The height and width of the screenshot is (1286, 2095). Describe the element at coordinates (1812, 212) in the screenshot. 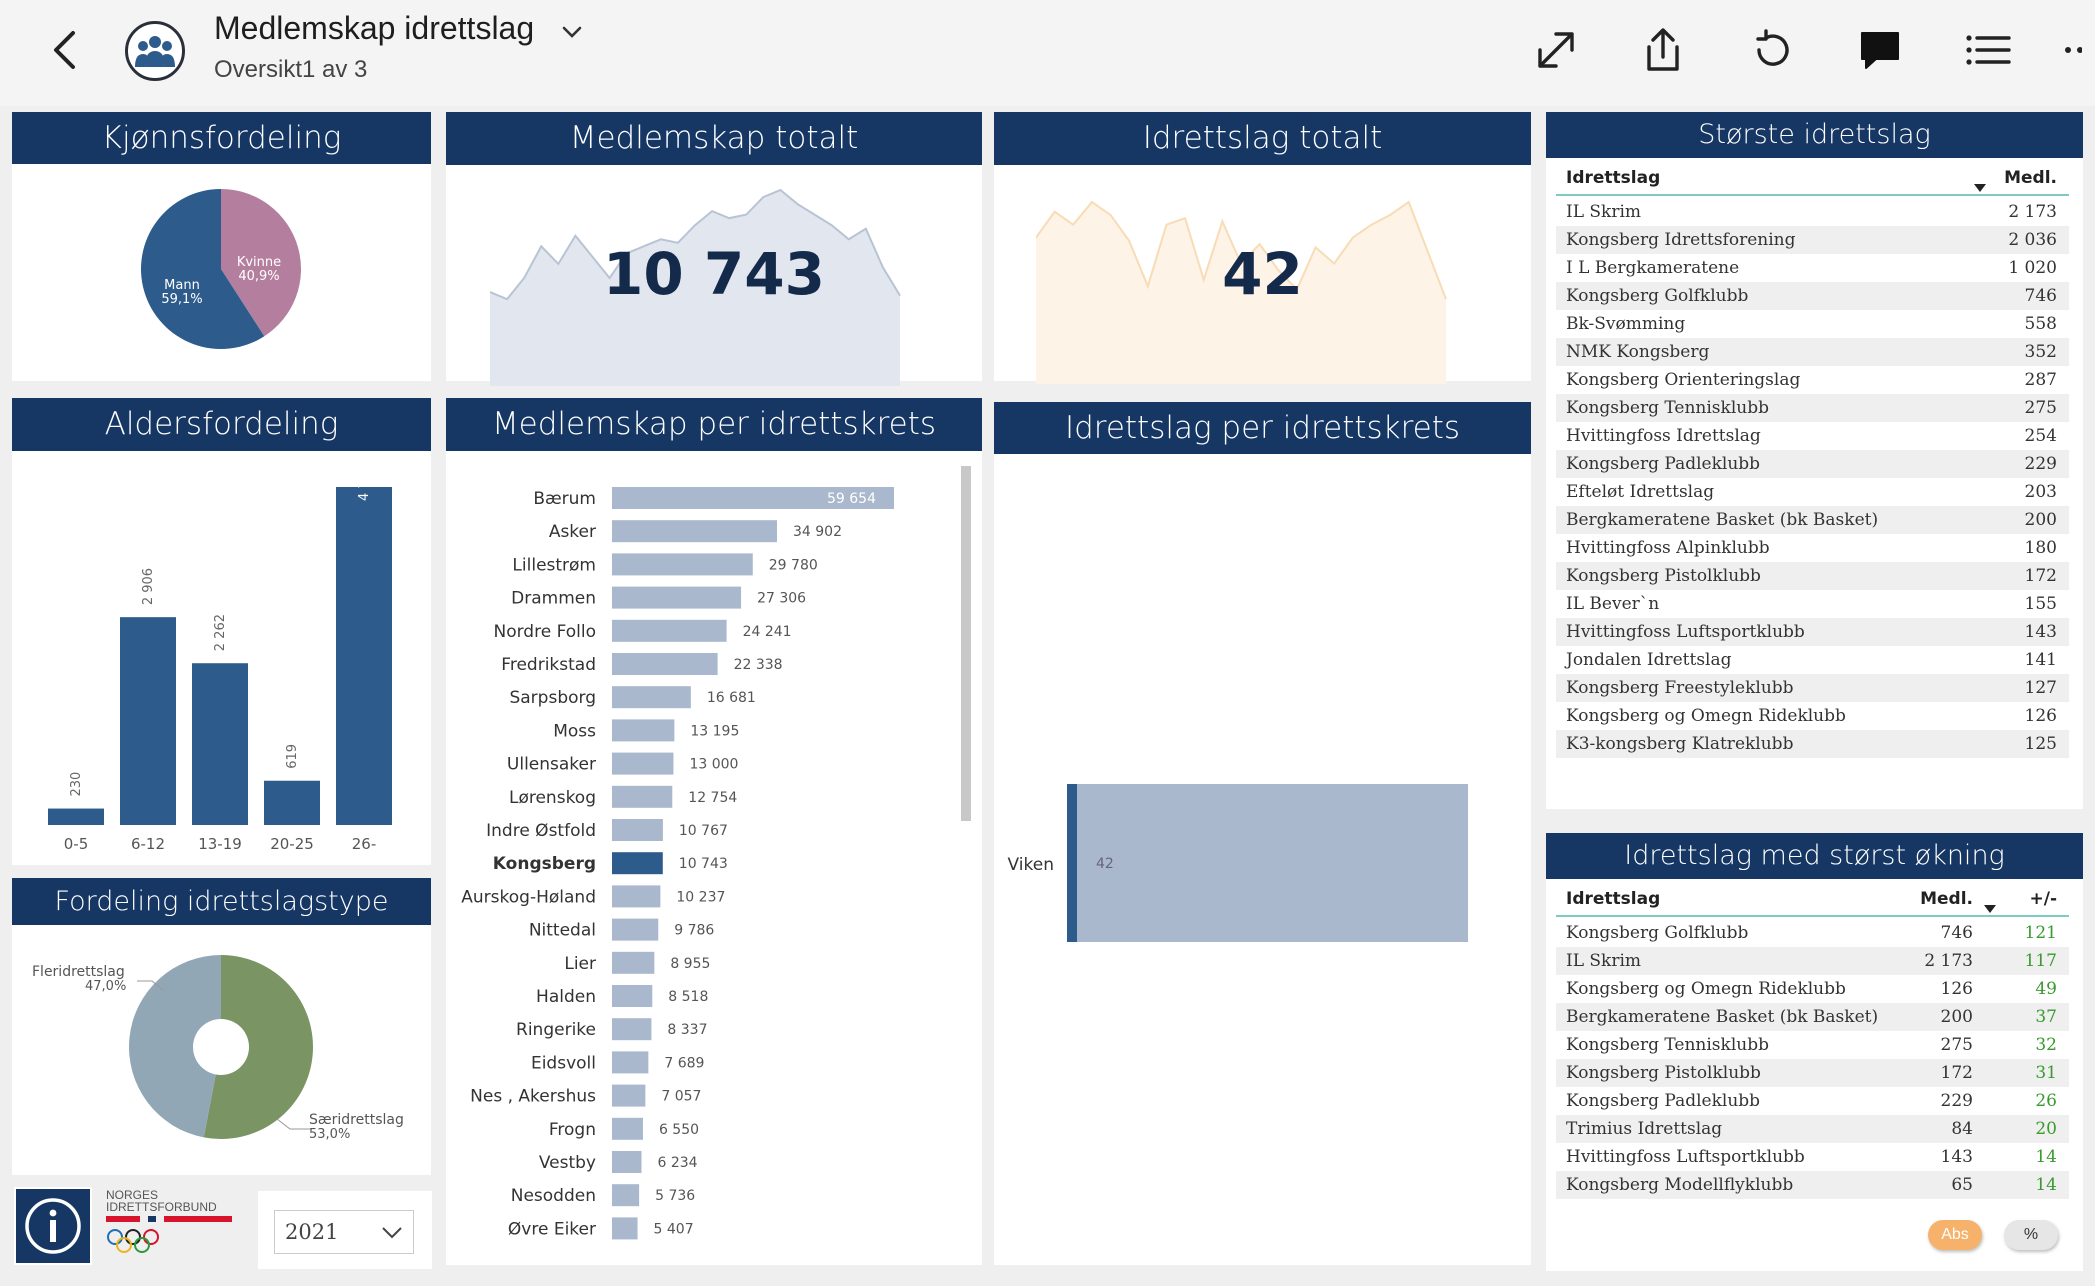

I see `table-row: IL Skrim 2 173` at that location.